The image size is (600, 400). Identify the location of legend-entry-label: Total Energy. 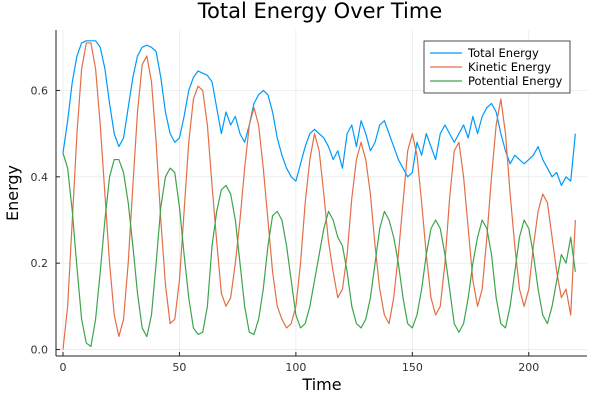
(503, 53).